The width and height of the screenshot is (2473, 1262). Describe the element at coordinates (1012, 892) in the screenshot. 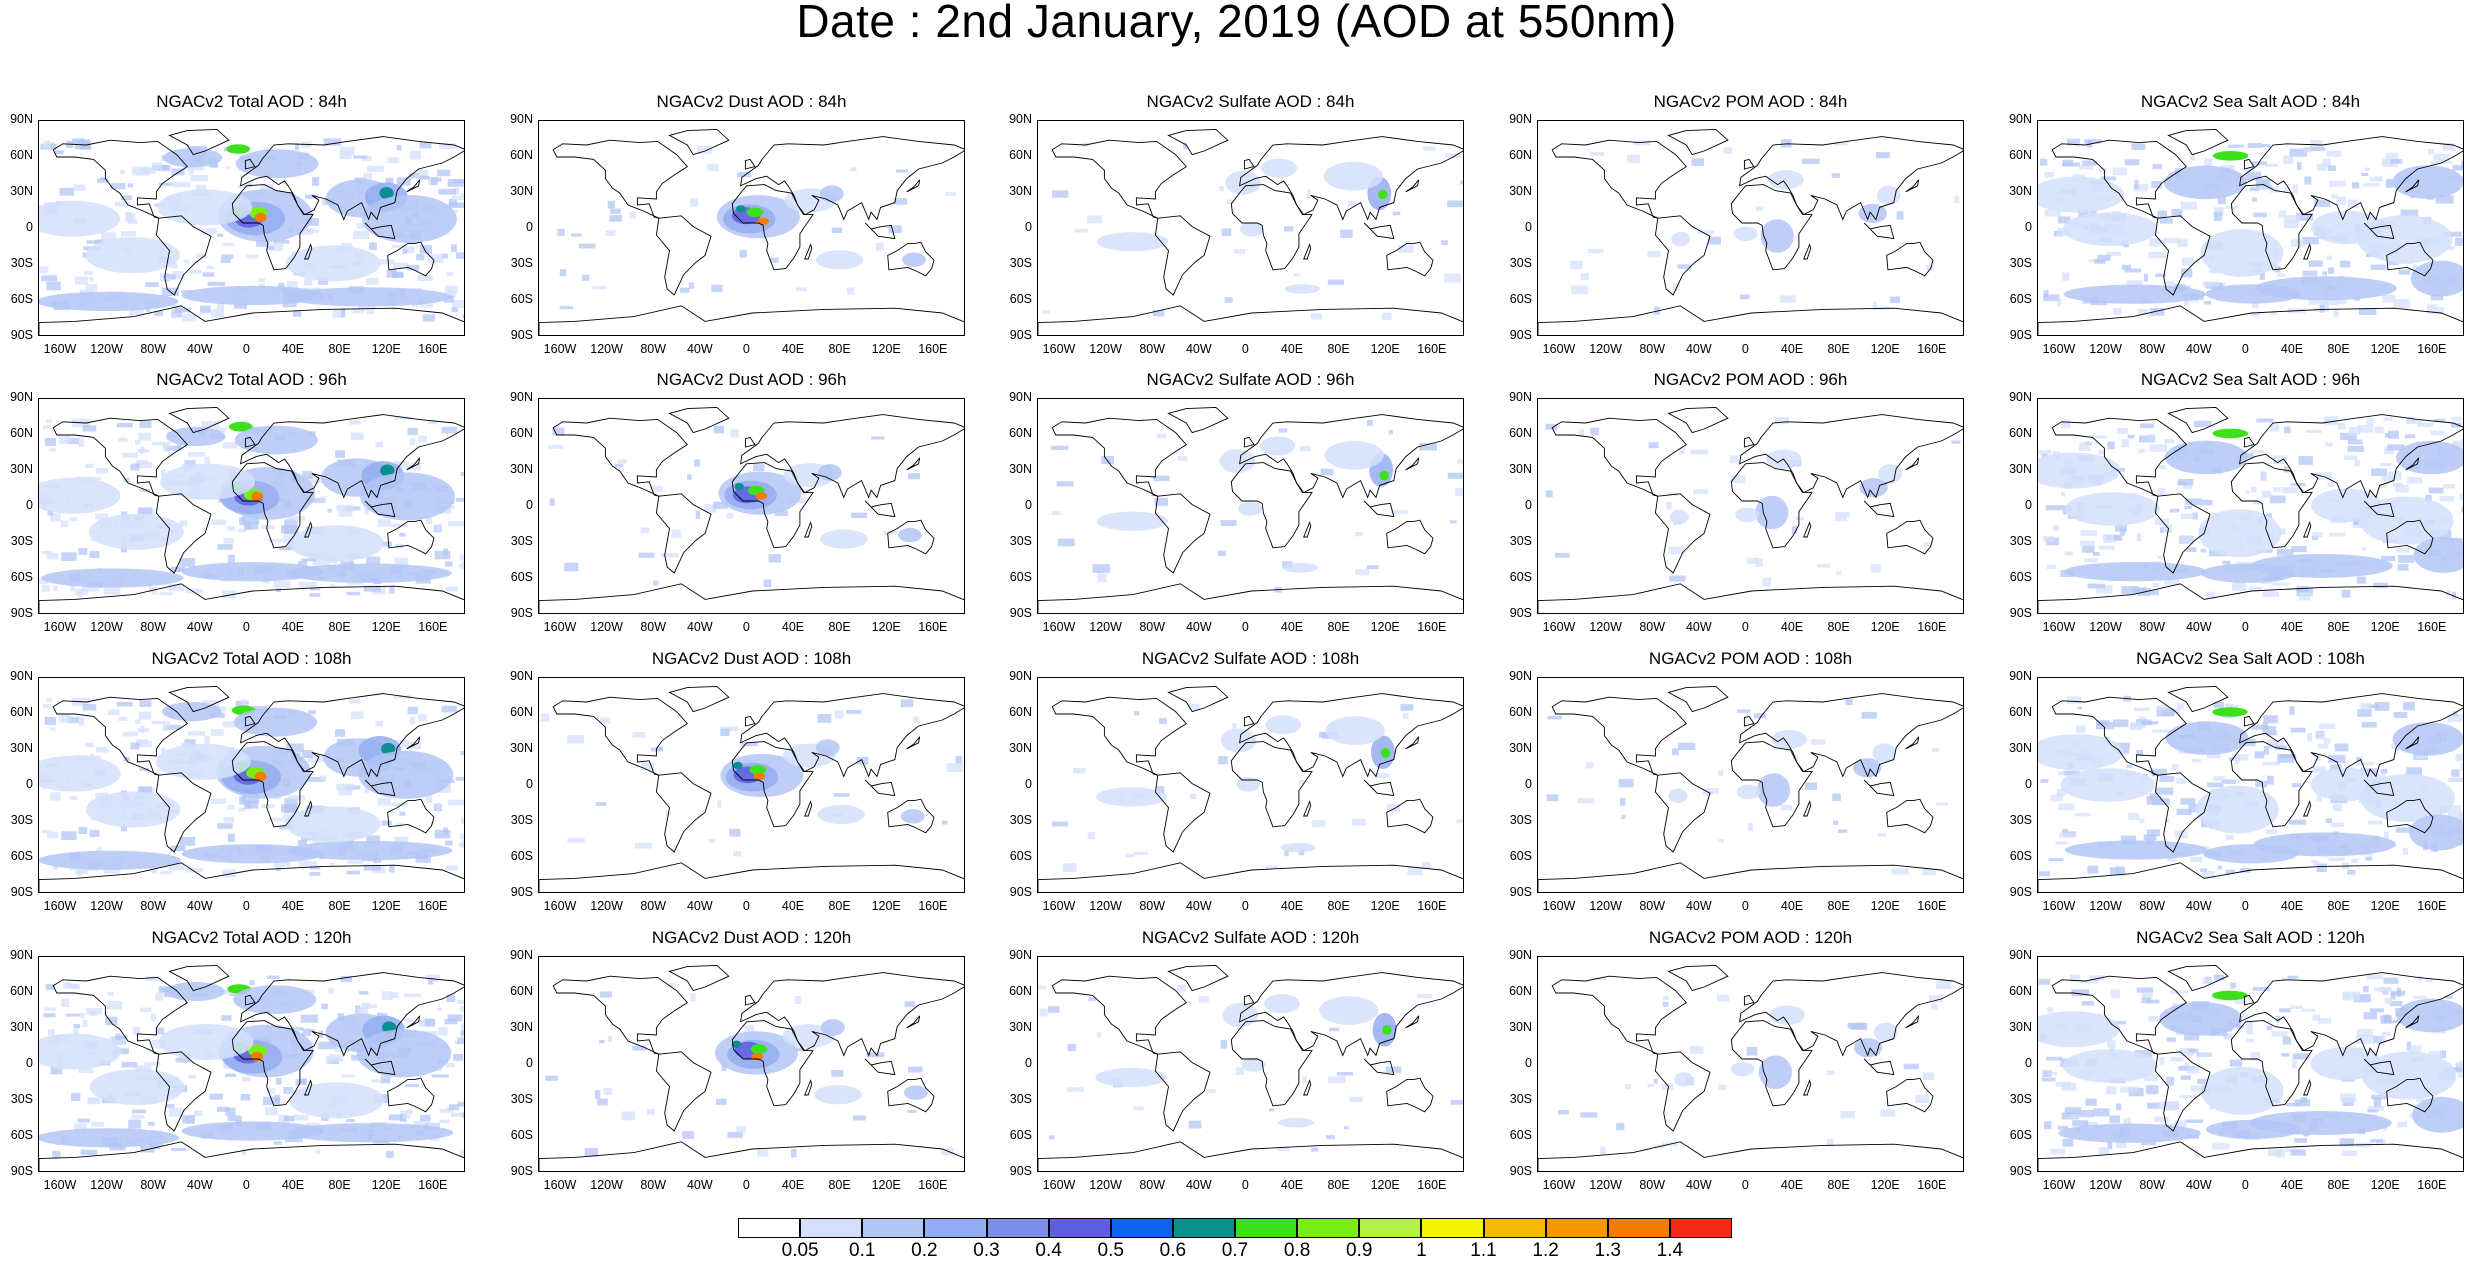

I see `latitude-tick-label: 90S` at that location.